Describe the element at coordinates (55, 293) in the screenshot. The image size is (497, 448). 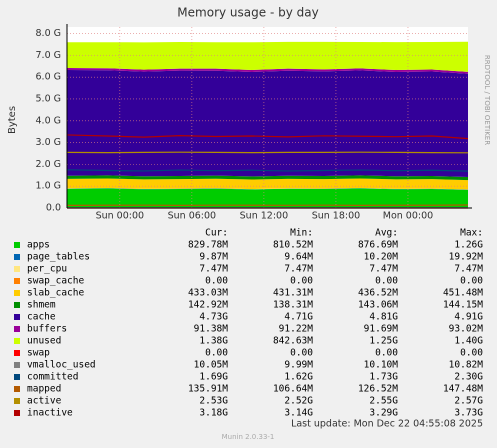
I see `legend-name: slab_cache` at that location.